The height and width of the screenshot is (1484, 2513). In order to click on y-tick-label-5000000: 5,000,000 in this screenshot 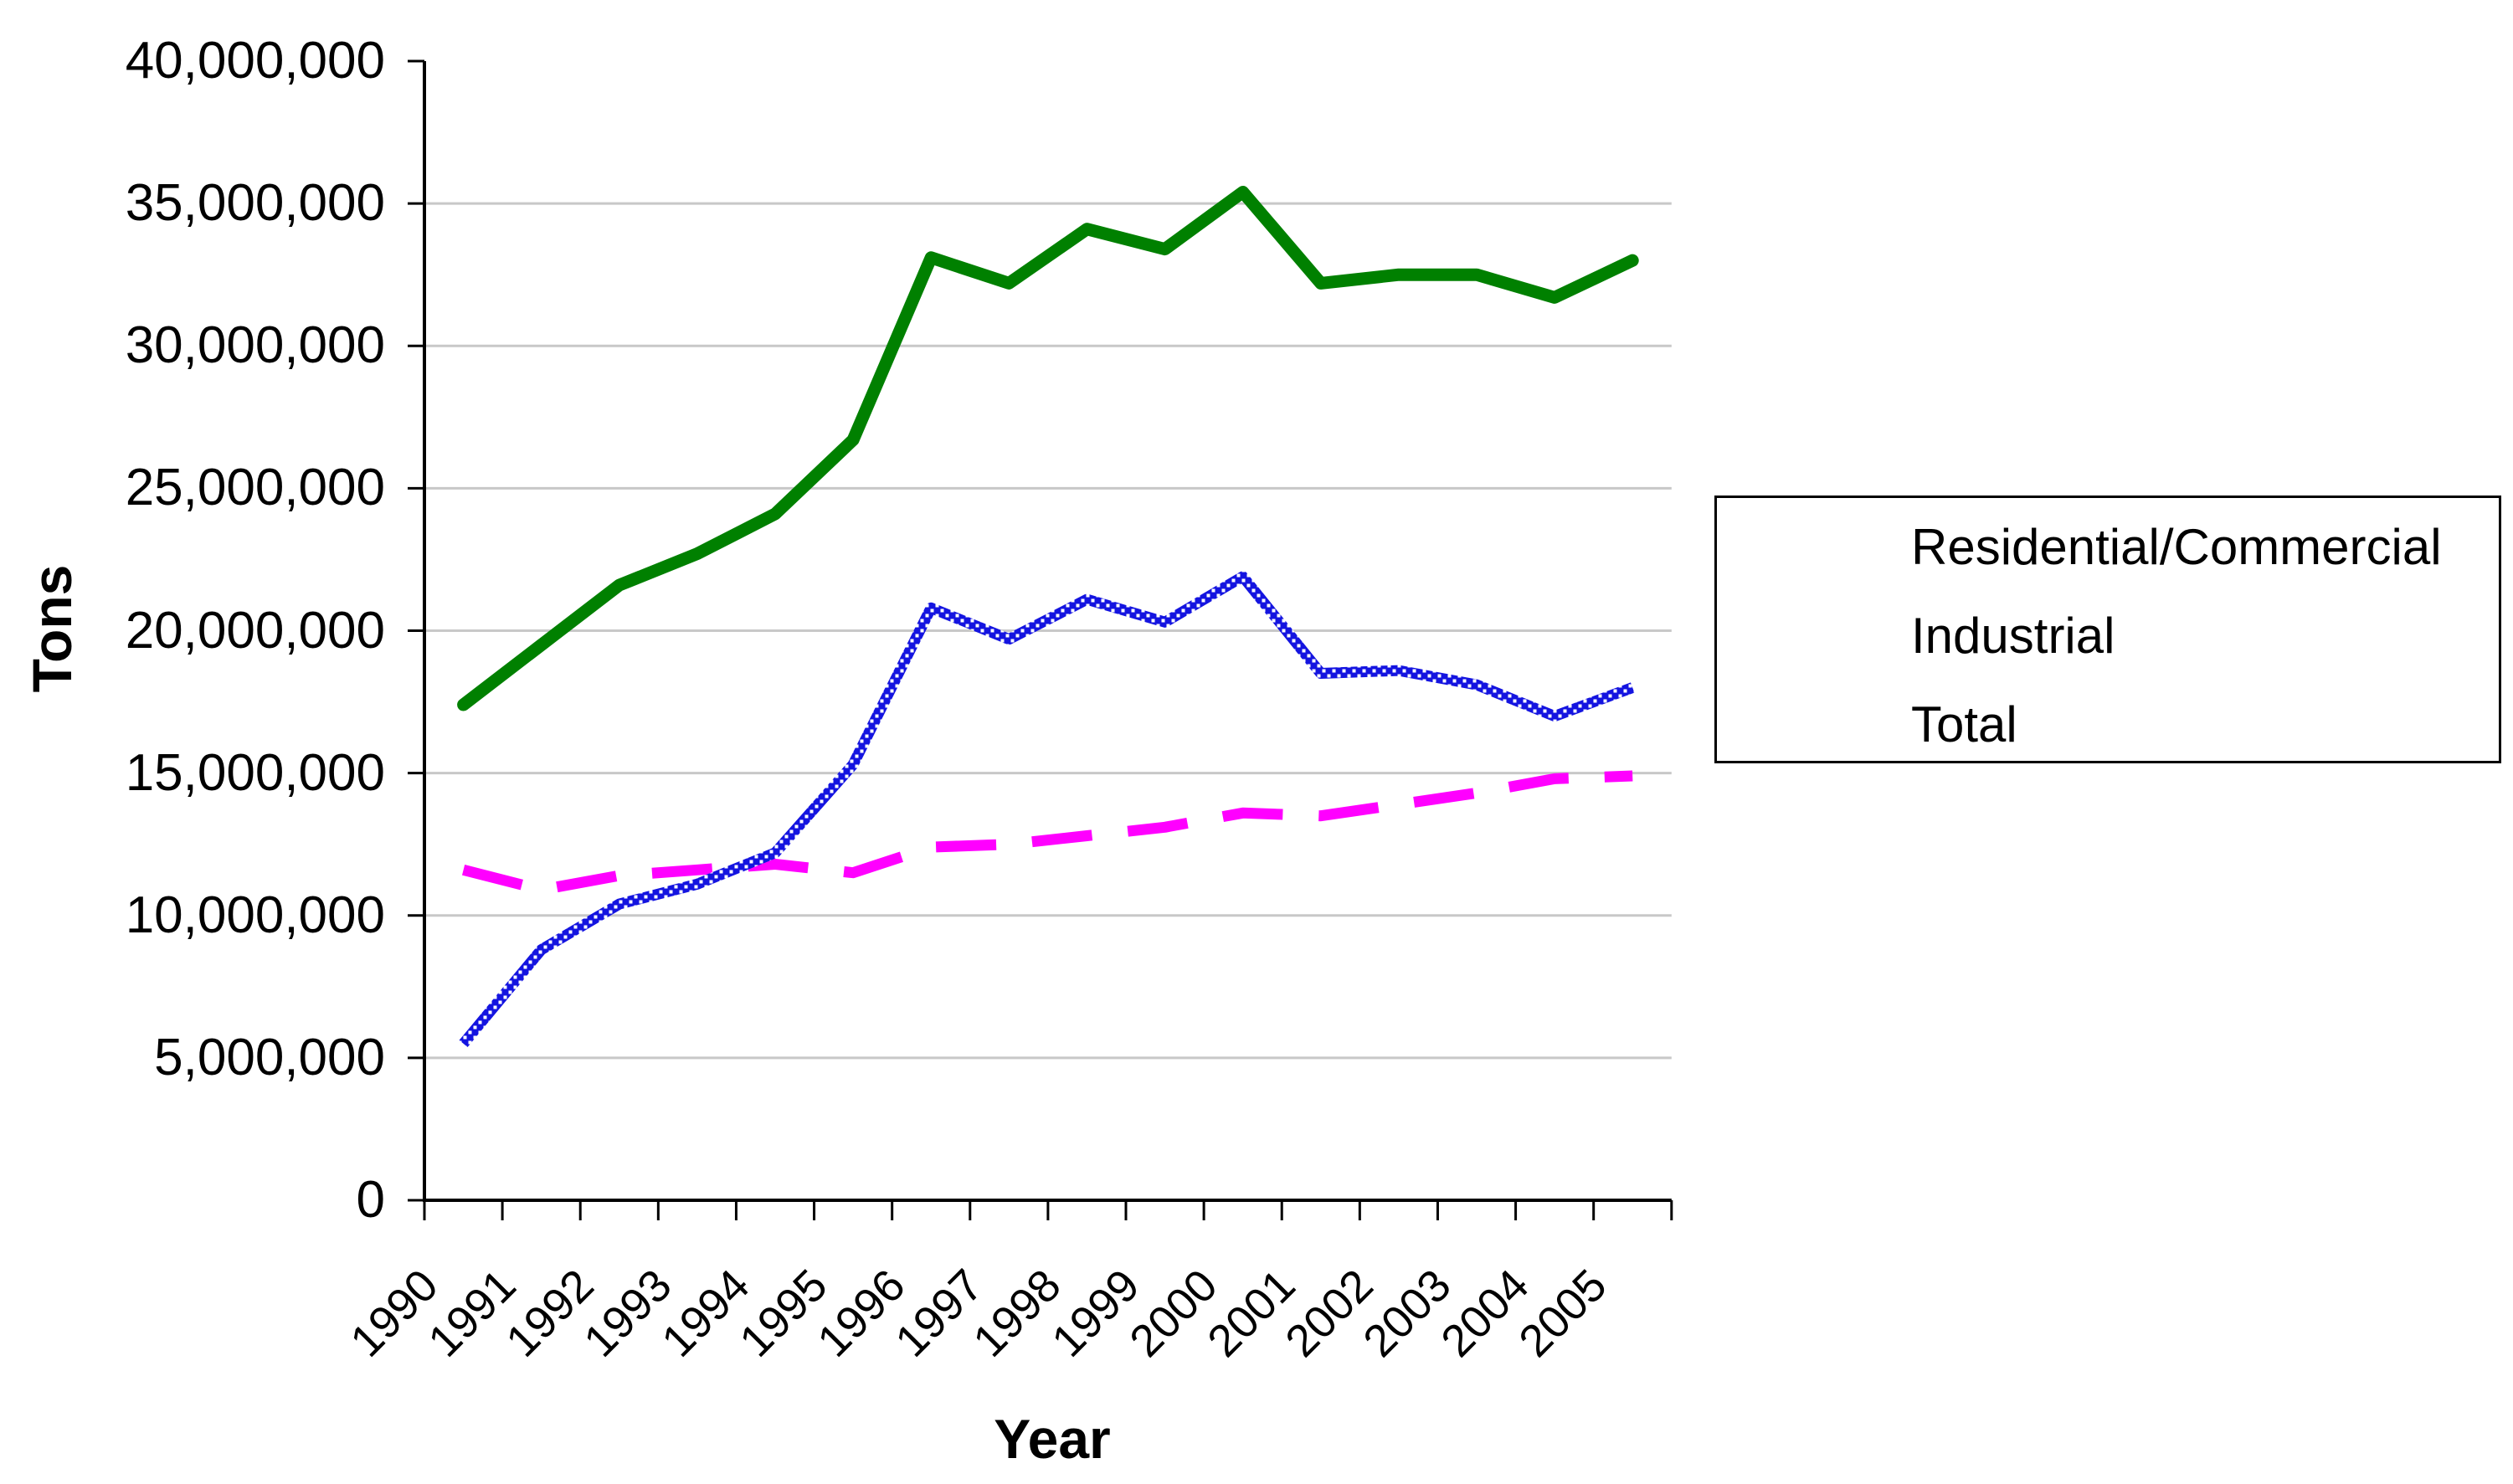, I will do `click(269, 1057)`.